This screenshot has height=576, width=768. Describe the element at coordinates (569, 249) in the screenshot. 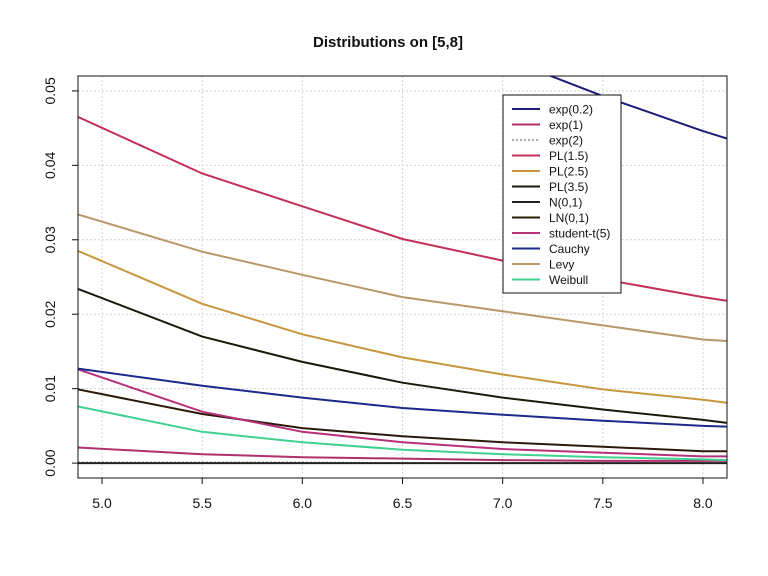

I see `legend-label: Cauchy` at that location.